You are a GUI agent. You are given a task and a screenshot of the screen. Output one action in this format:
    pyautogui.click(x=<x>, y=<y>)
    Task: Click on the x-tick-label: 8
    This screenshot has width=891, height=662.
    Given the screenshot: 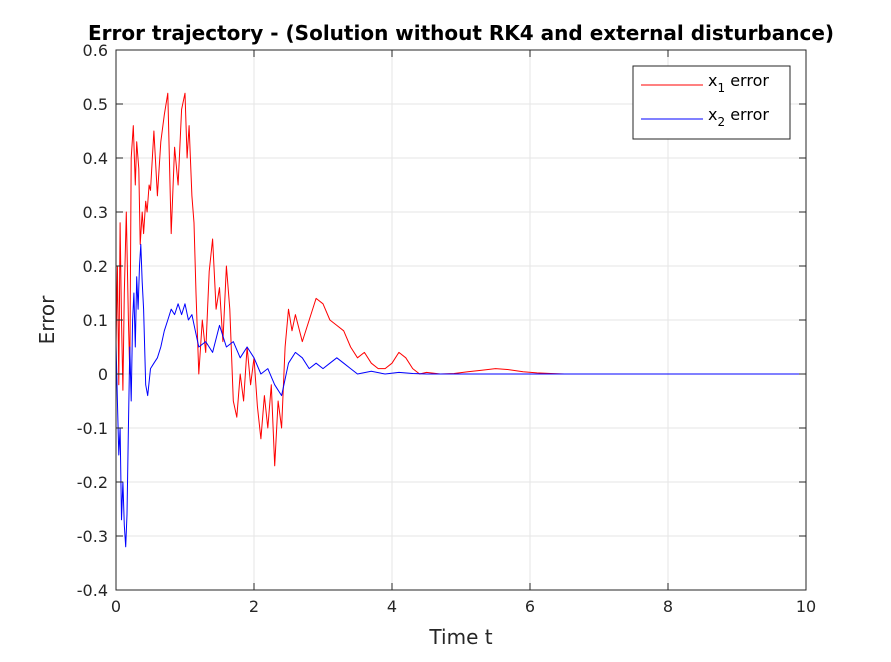 What is the action you would take?
    pyautogui.click(x=668, y=606)
    